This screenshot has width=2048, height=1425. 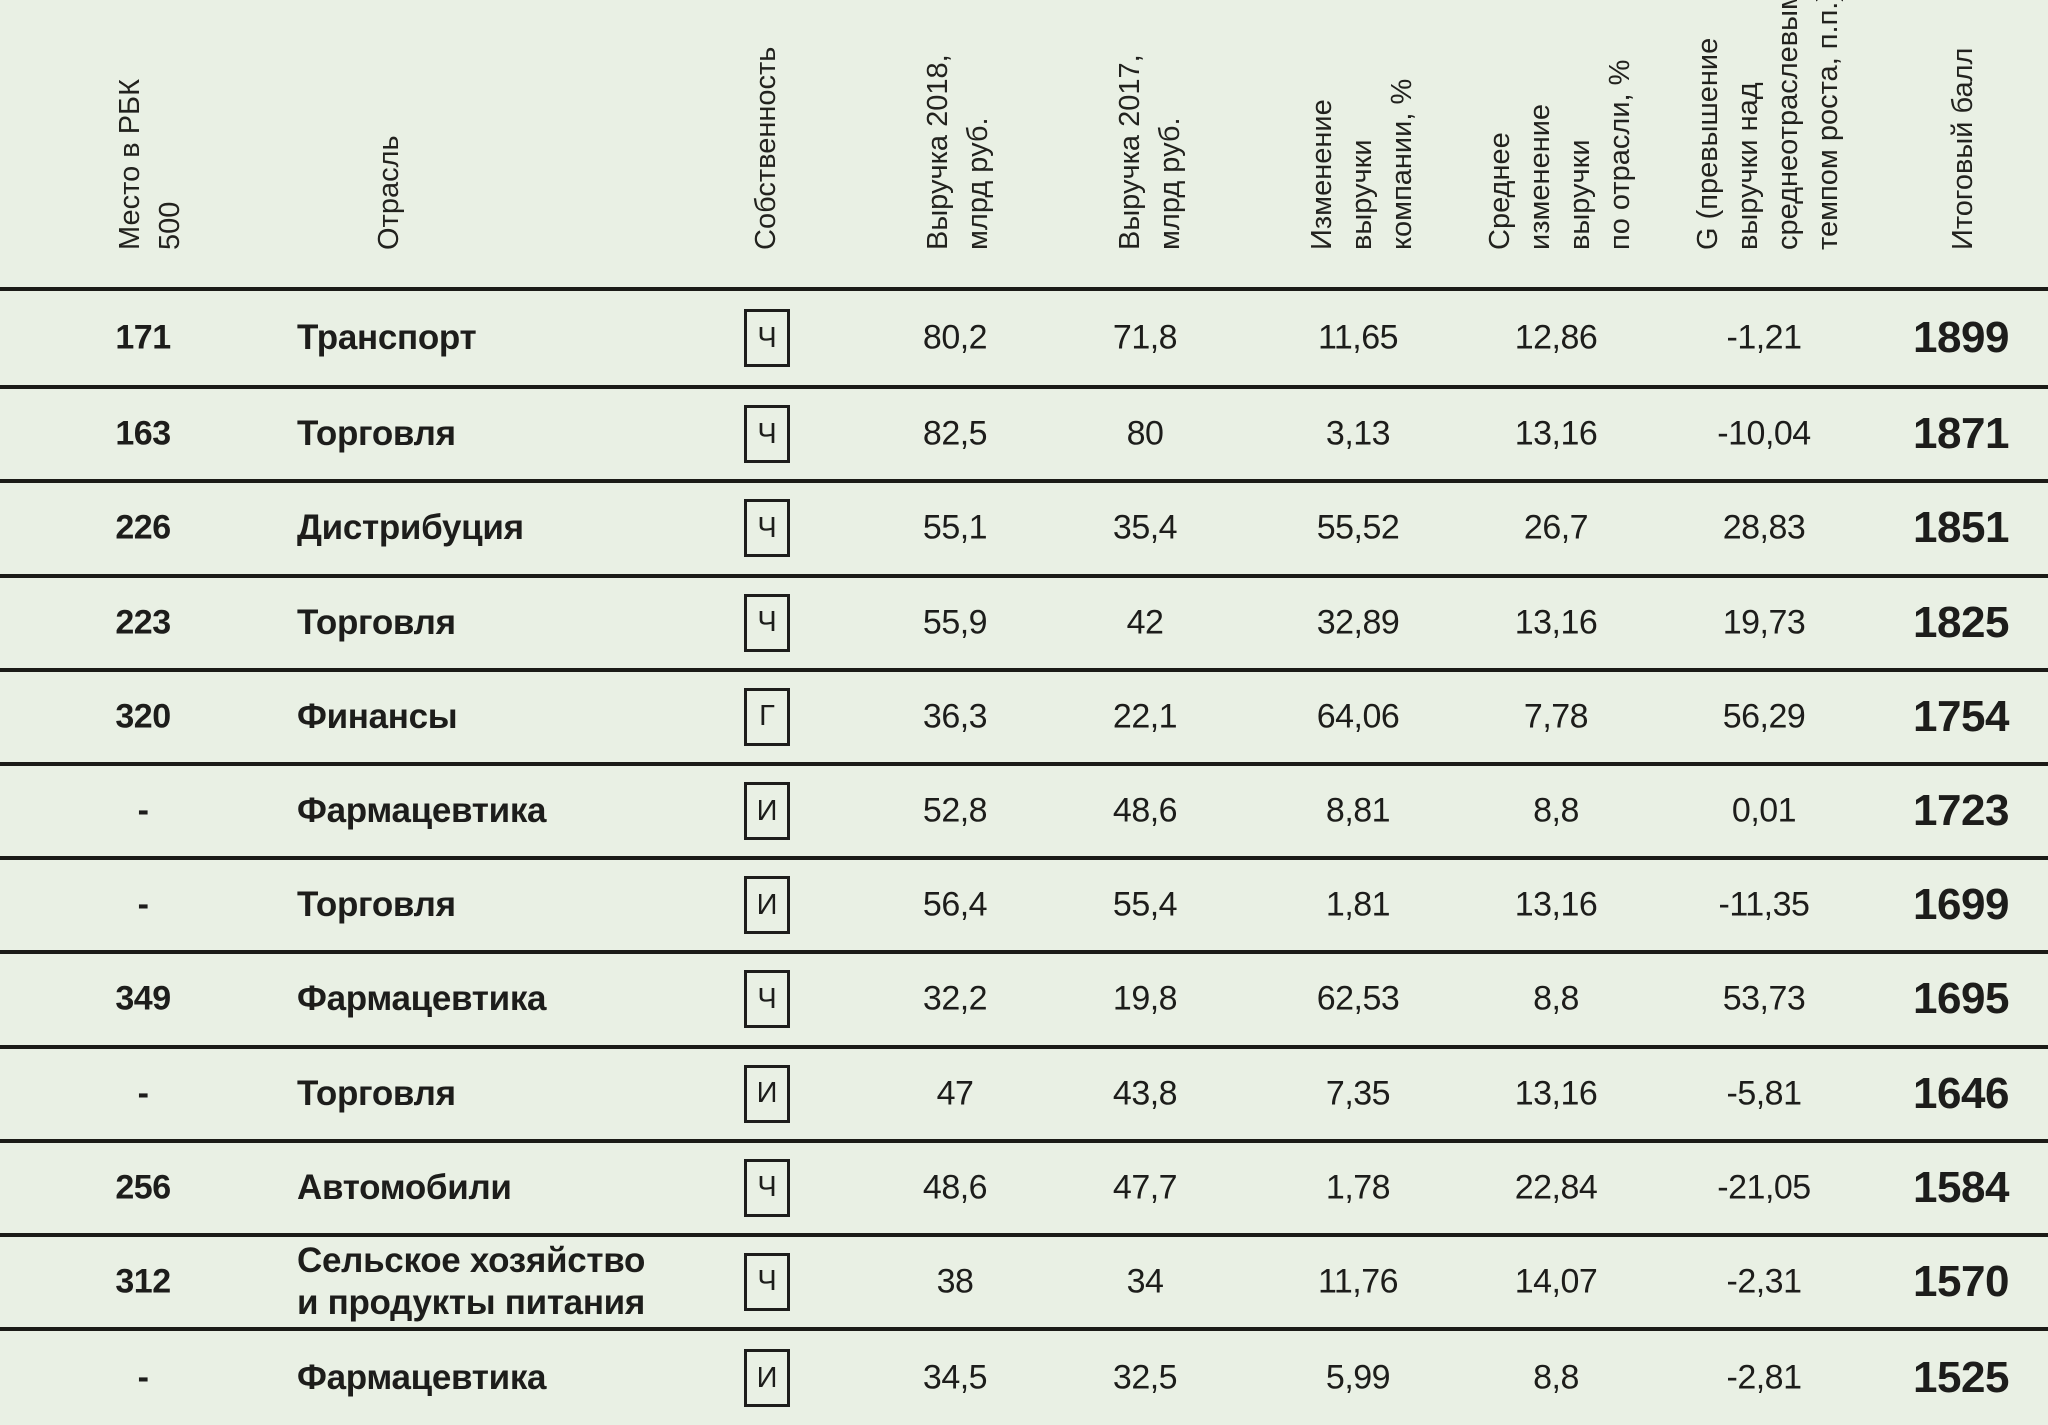 What do you see at coordinates (1556, 337) in the screenshot?
I see `cell-avg-change: 12,86` at bounding box center [1556, 337].